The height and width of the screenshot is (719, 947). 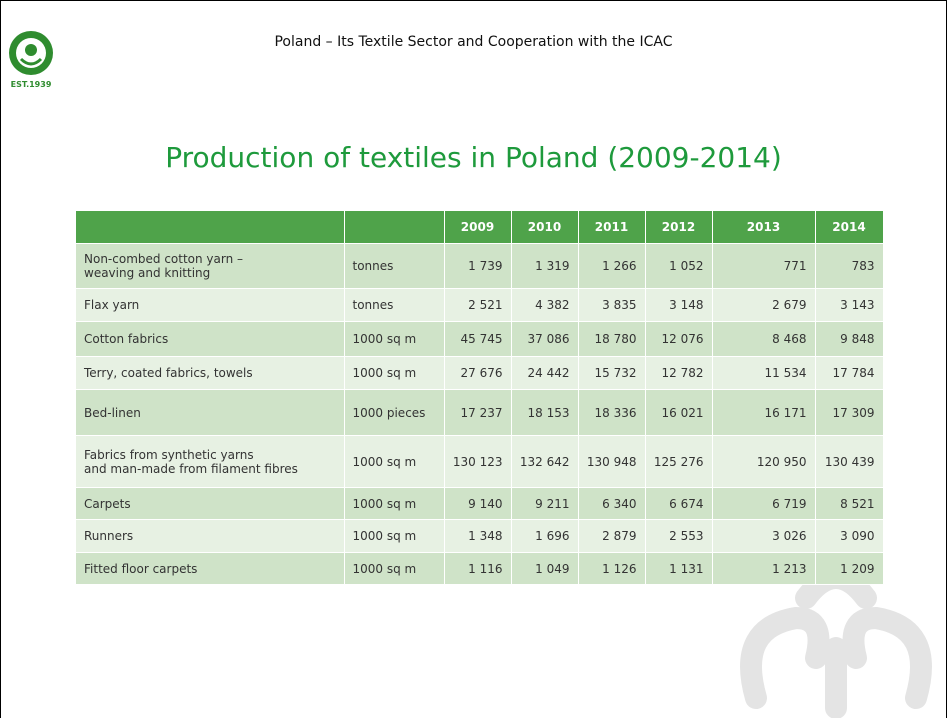 I want to click on column-header: 2013, so click(x=764, y=227).